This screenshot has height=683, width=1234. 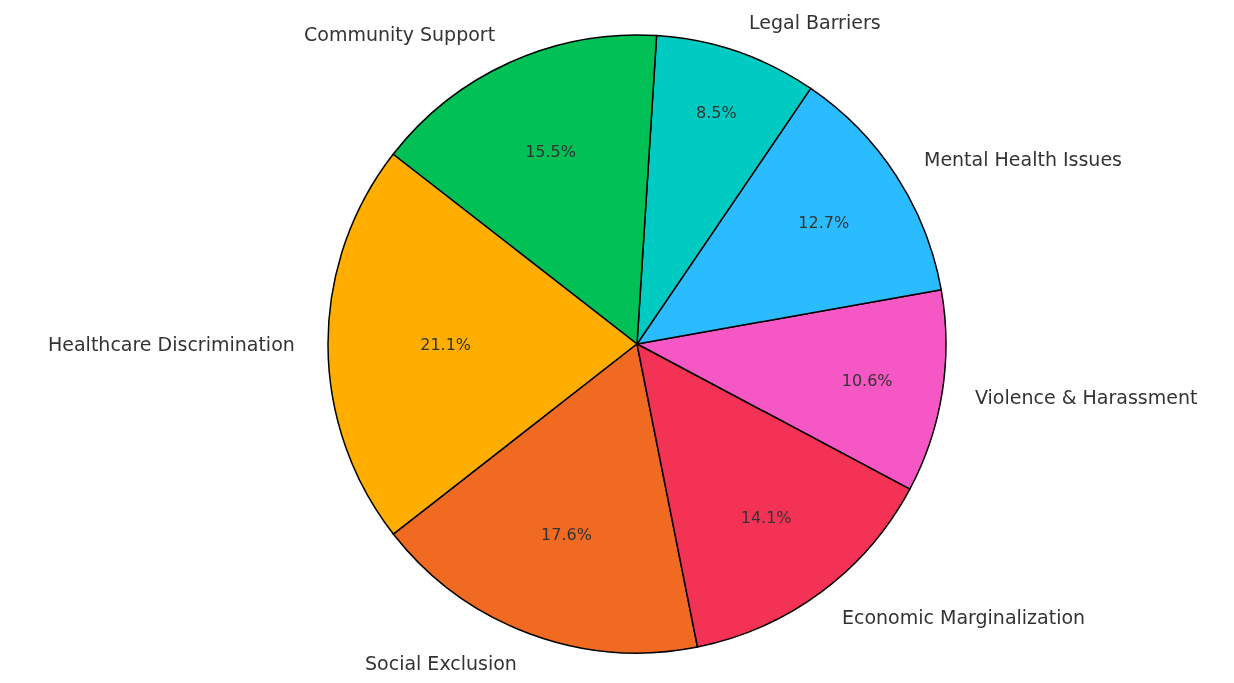 What do you see at coordinates (441, 663) in the screenshot?
I see `slice-label: Social Exclusion` at bounding box center [441, 663].